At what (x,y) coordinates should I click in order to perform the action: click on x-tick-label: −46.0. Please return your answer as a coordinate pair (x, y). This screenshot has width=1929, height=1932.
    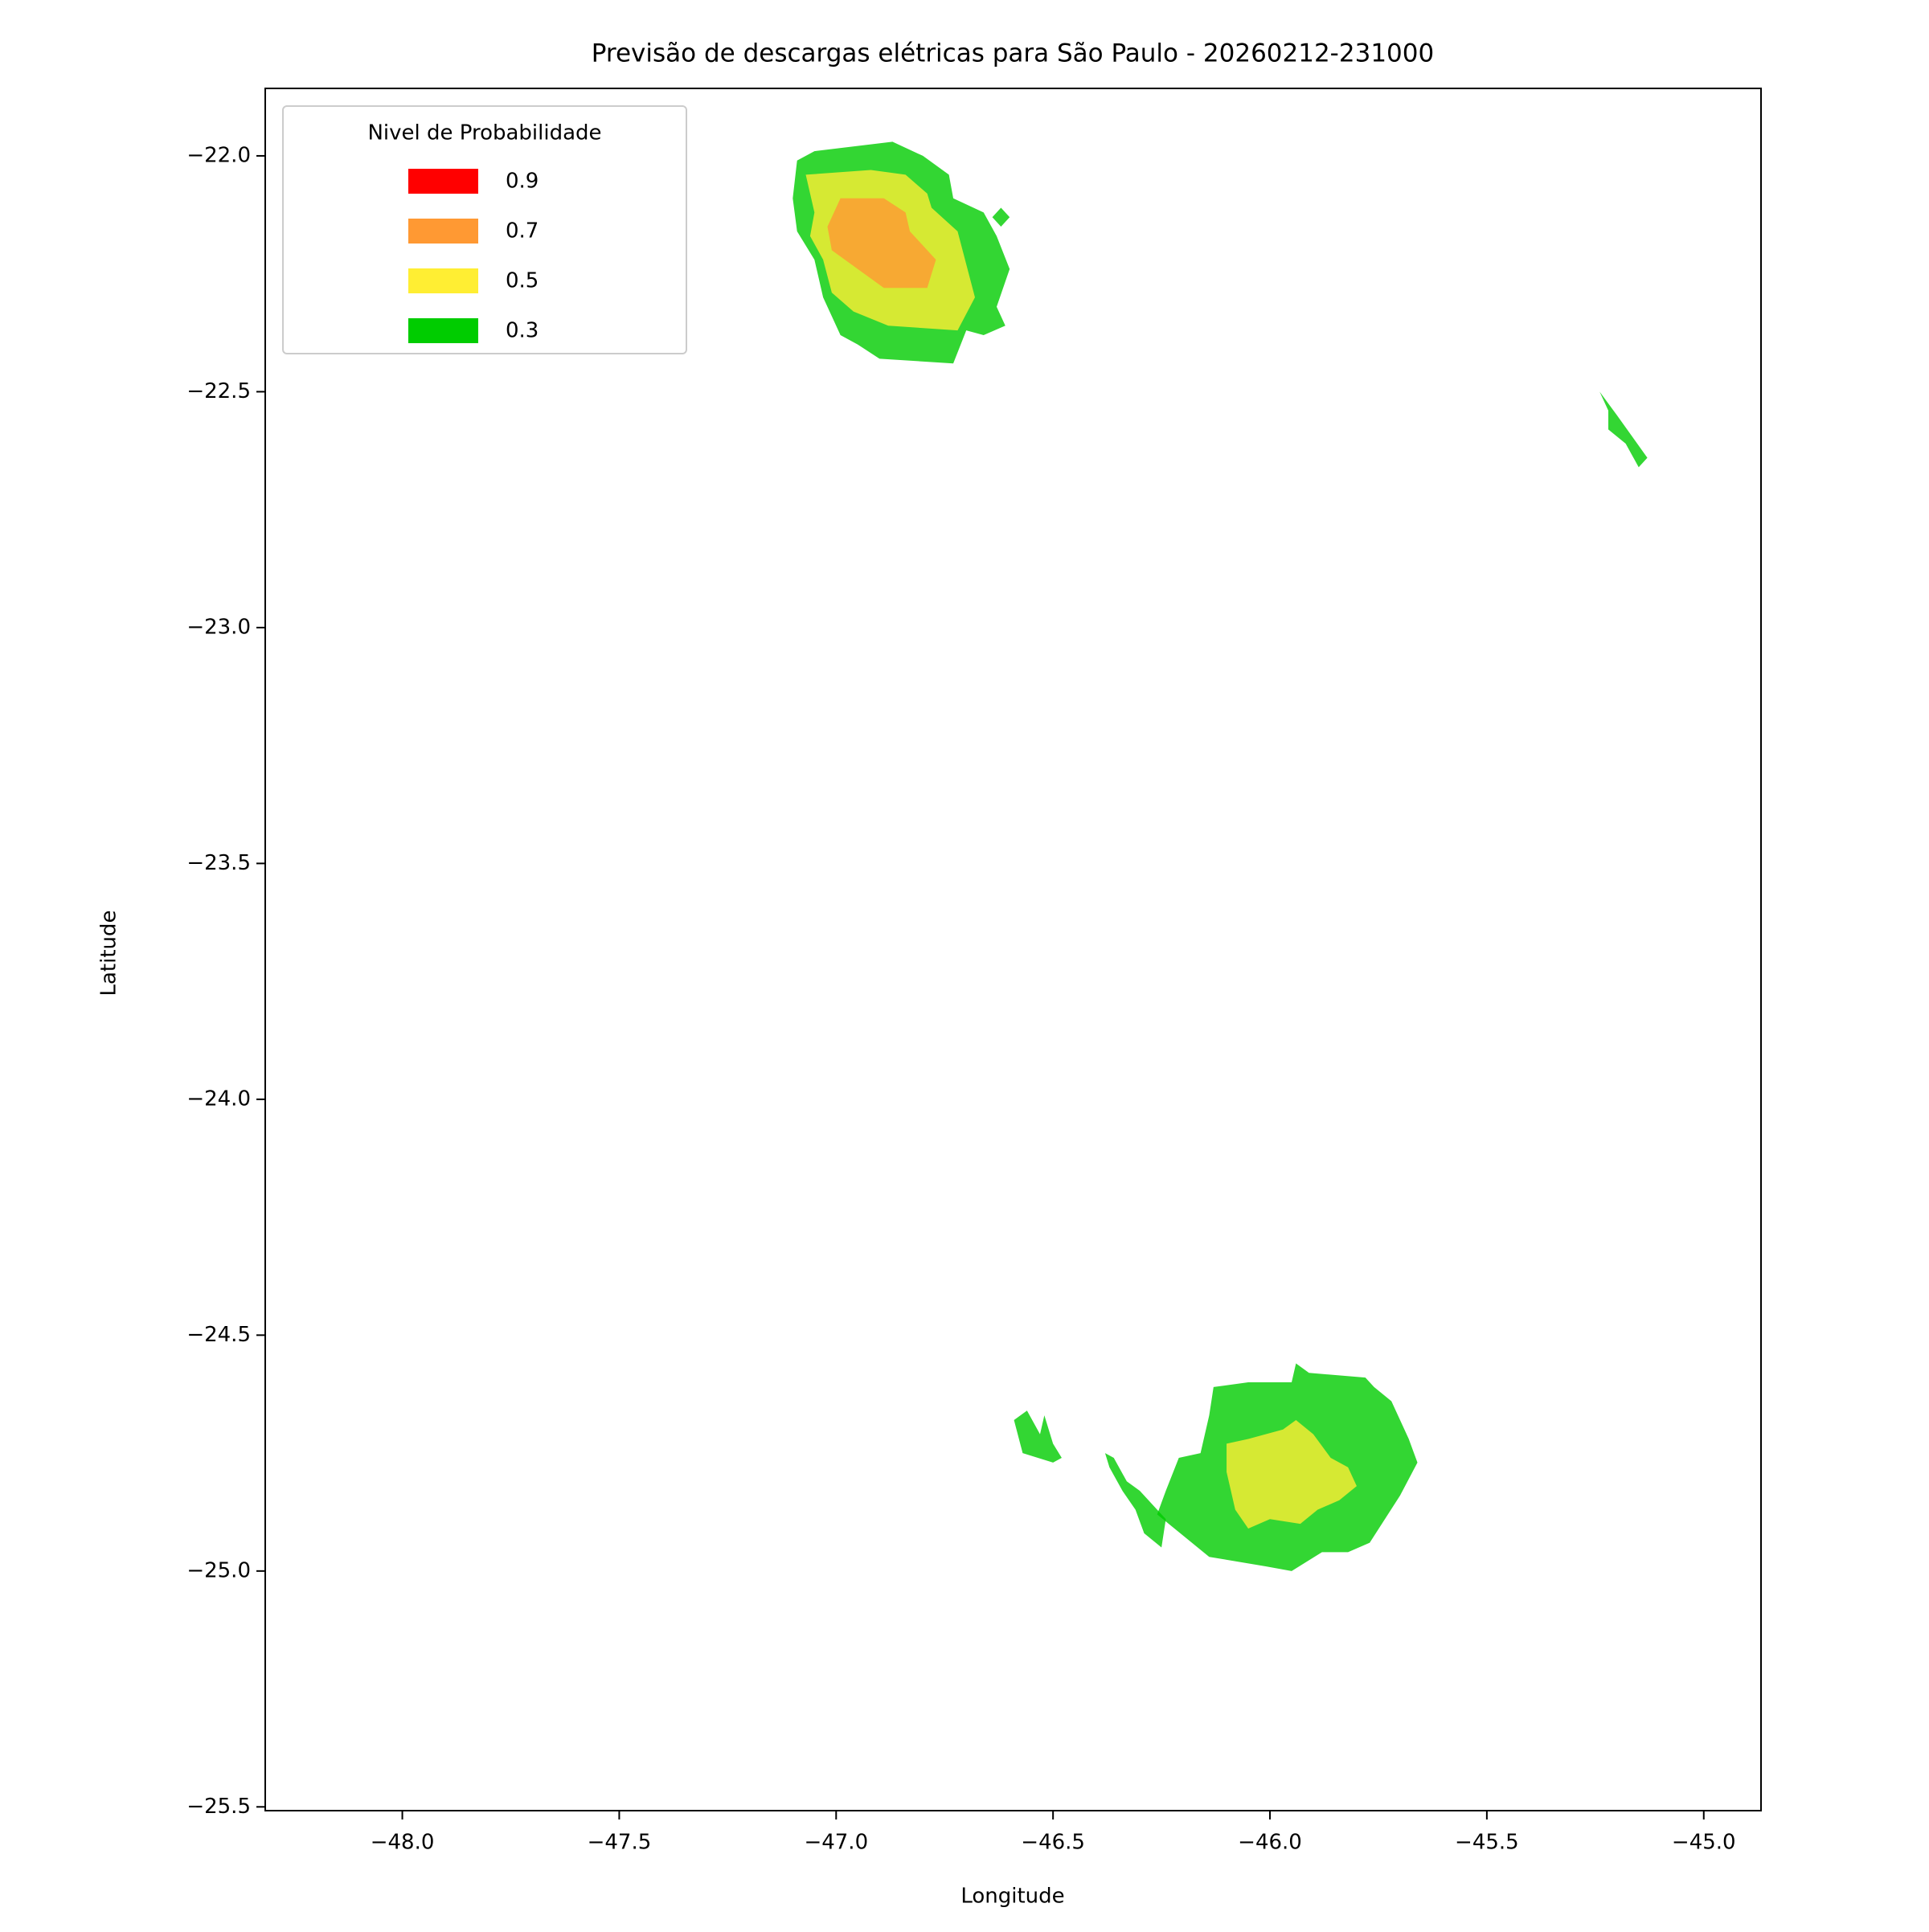
    Looking at the image, I should click on (1270, 1843).